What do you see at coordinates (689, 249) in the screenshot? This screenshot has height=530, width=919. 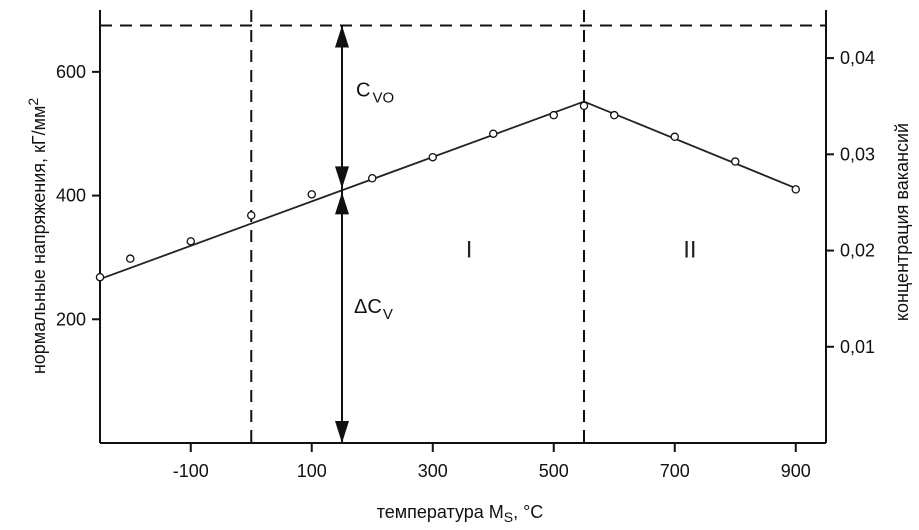 I see `region-label-II: II` at bounding box center [689, 249].